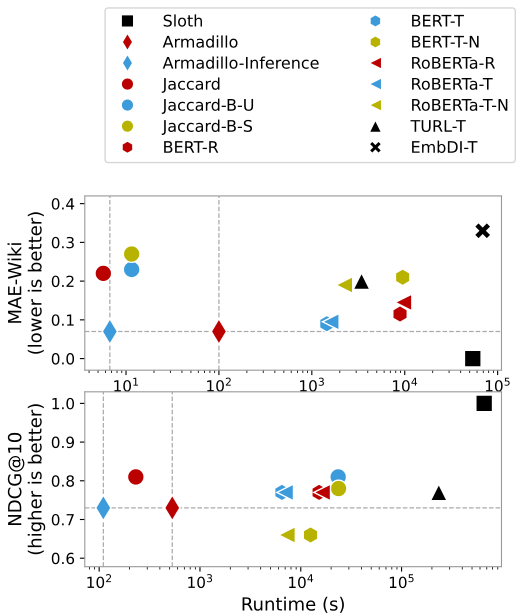  Describe the element at coordinates (63, 242) in the screenshot. I see `y-tick-label: 0.3` at that location.